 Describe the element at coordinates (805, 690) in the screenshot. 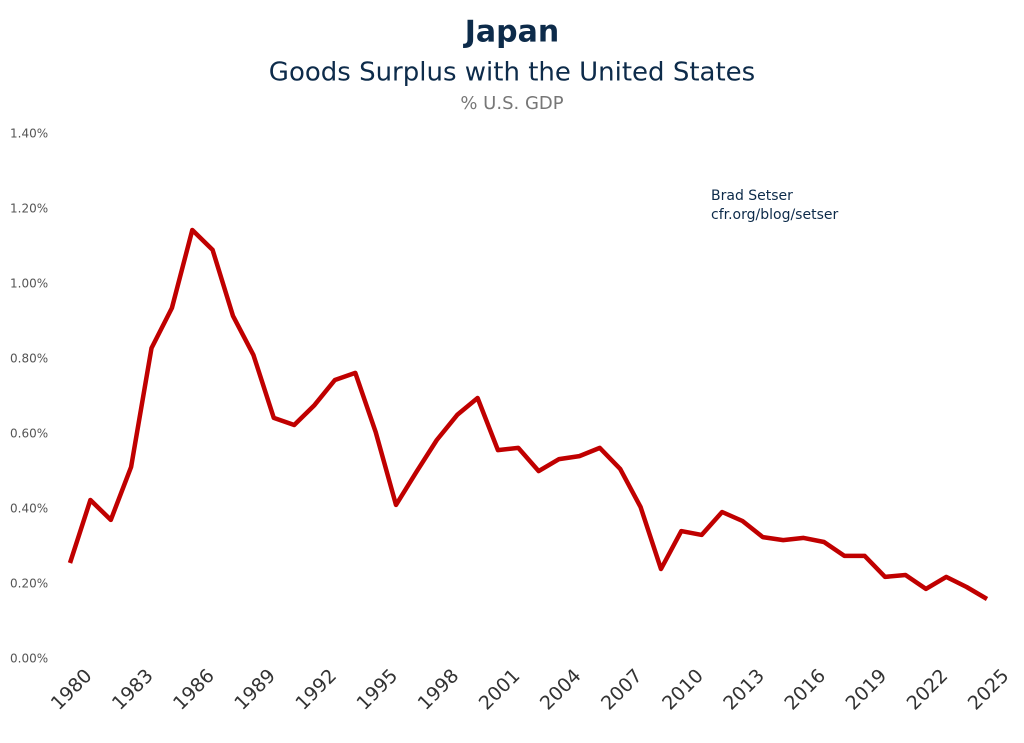

I see `x-tick-label: 2016` at that location.